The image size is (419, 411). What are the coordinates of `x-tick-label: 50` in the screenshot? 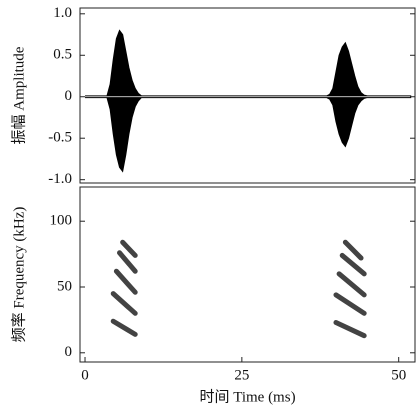 It's located at (398, 375).